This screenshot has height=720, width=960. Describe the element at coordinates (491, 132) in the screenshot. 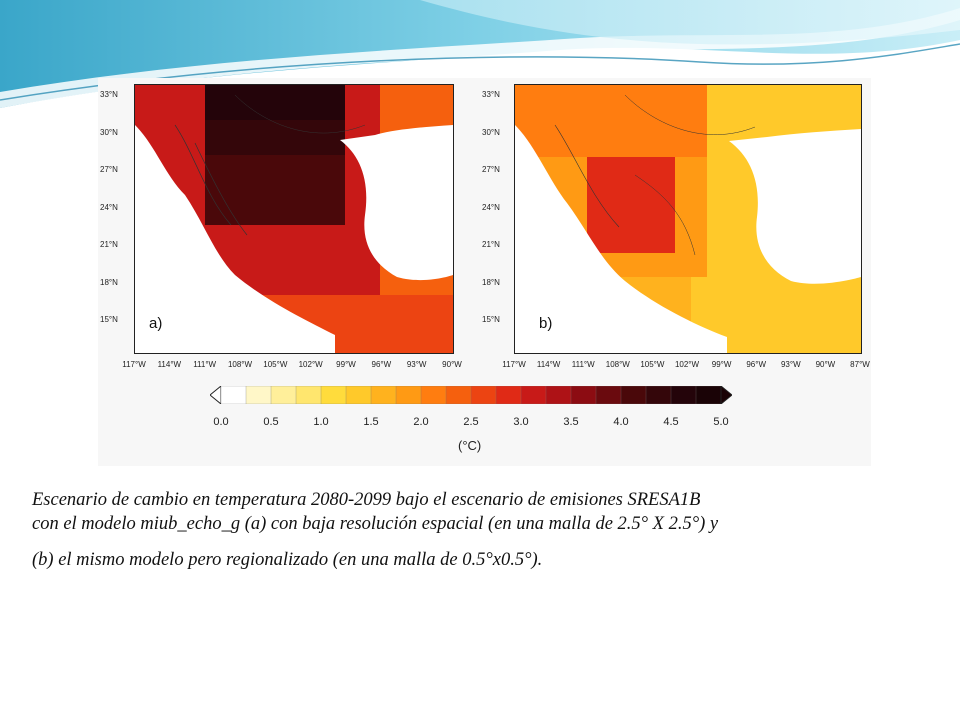

I see `latitude-tick-label: 30°N` at that location.